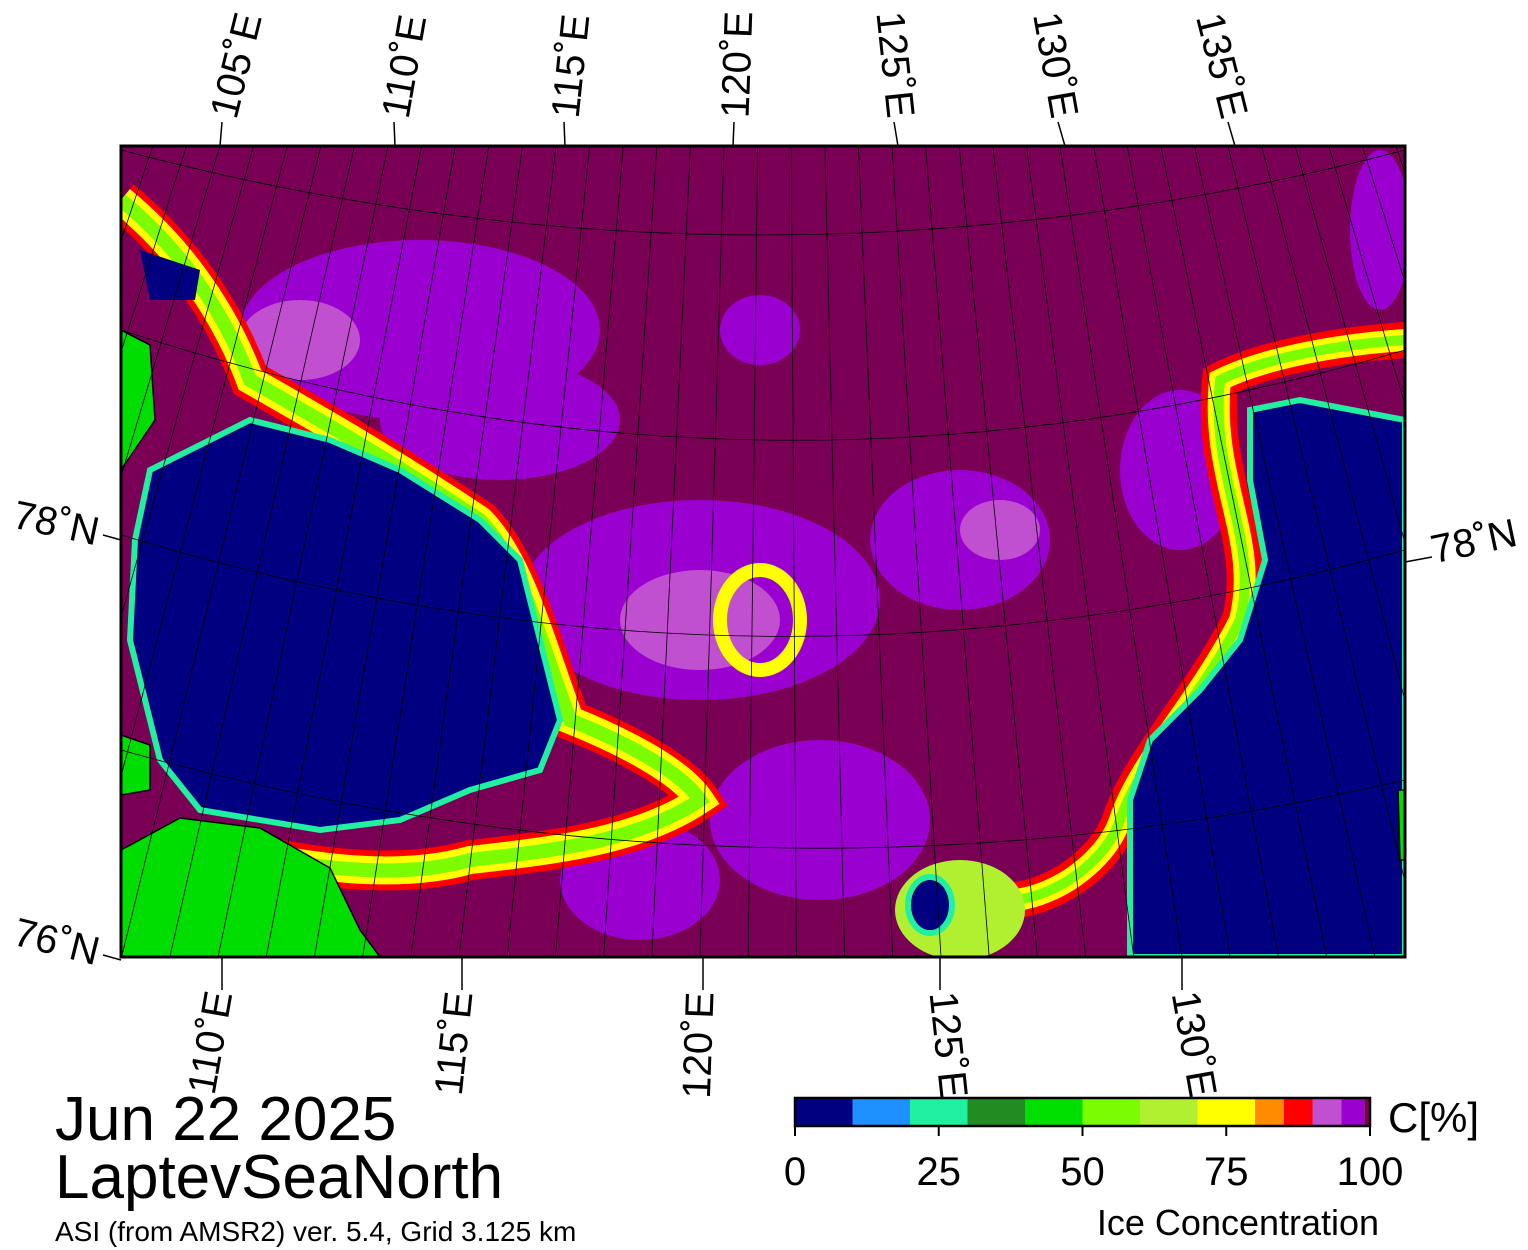  I want to click on region-name: LaptevSeaNorth, so click(279, 1177).